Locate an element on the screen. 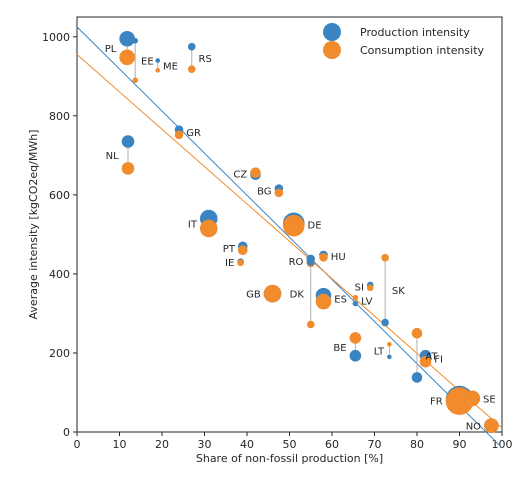 The width and height of the screenshot is (531, 485). x-axis-ticks: 0 10 20 30 40 50 60 70 80 90 100 is located at coordinates (293, 441).